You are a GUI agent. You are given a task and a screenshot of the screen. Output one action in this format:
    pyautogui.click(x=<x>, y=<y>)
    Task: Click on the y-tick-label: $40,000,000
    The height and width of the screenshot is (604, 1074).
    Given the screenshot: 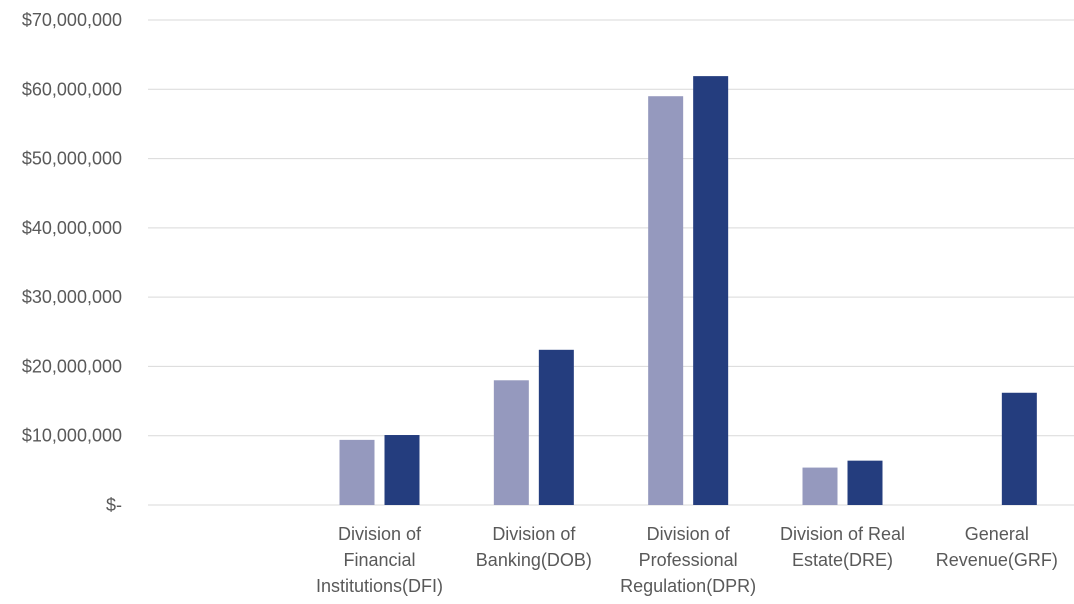 What is the action you would take?
    pyautogui.click(x=72, y=228)
    